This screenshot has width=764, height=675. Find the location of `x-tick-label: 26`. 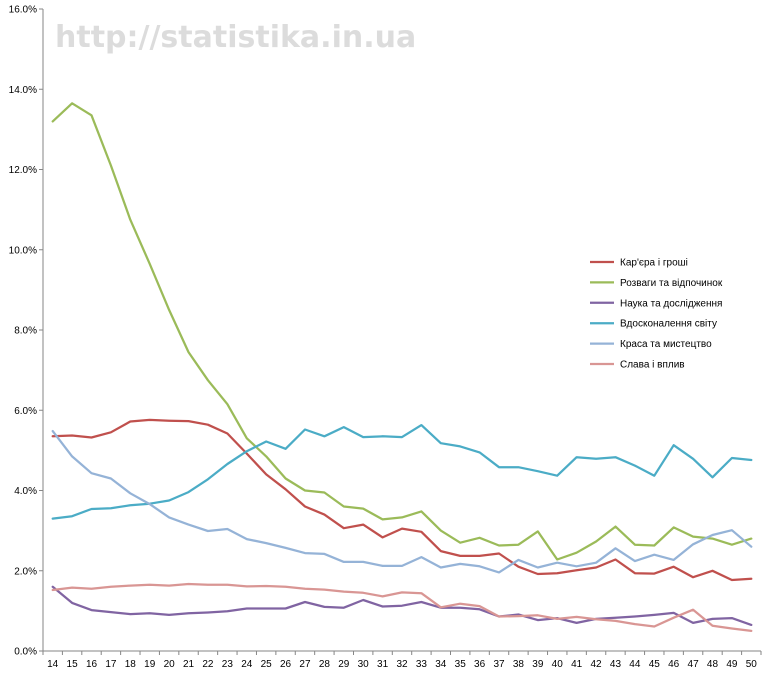

x-tick-label: 26 is located at coordinates (286, 664).